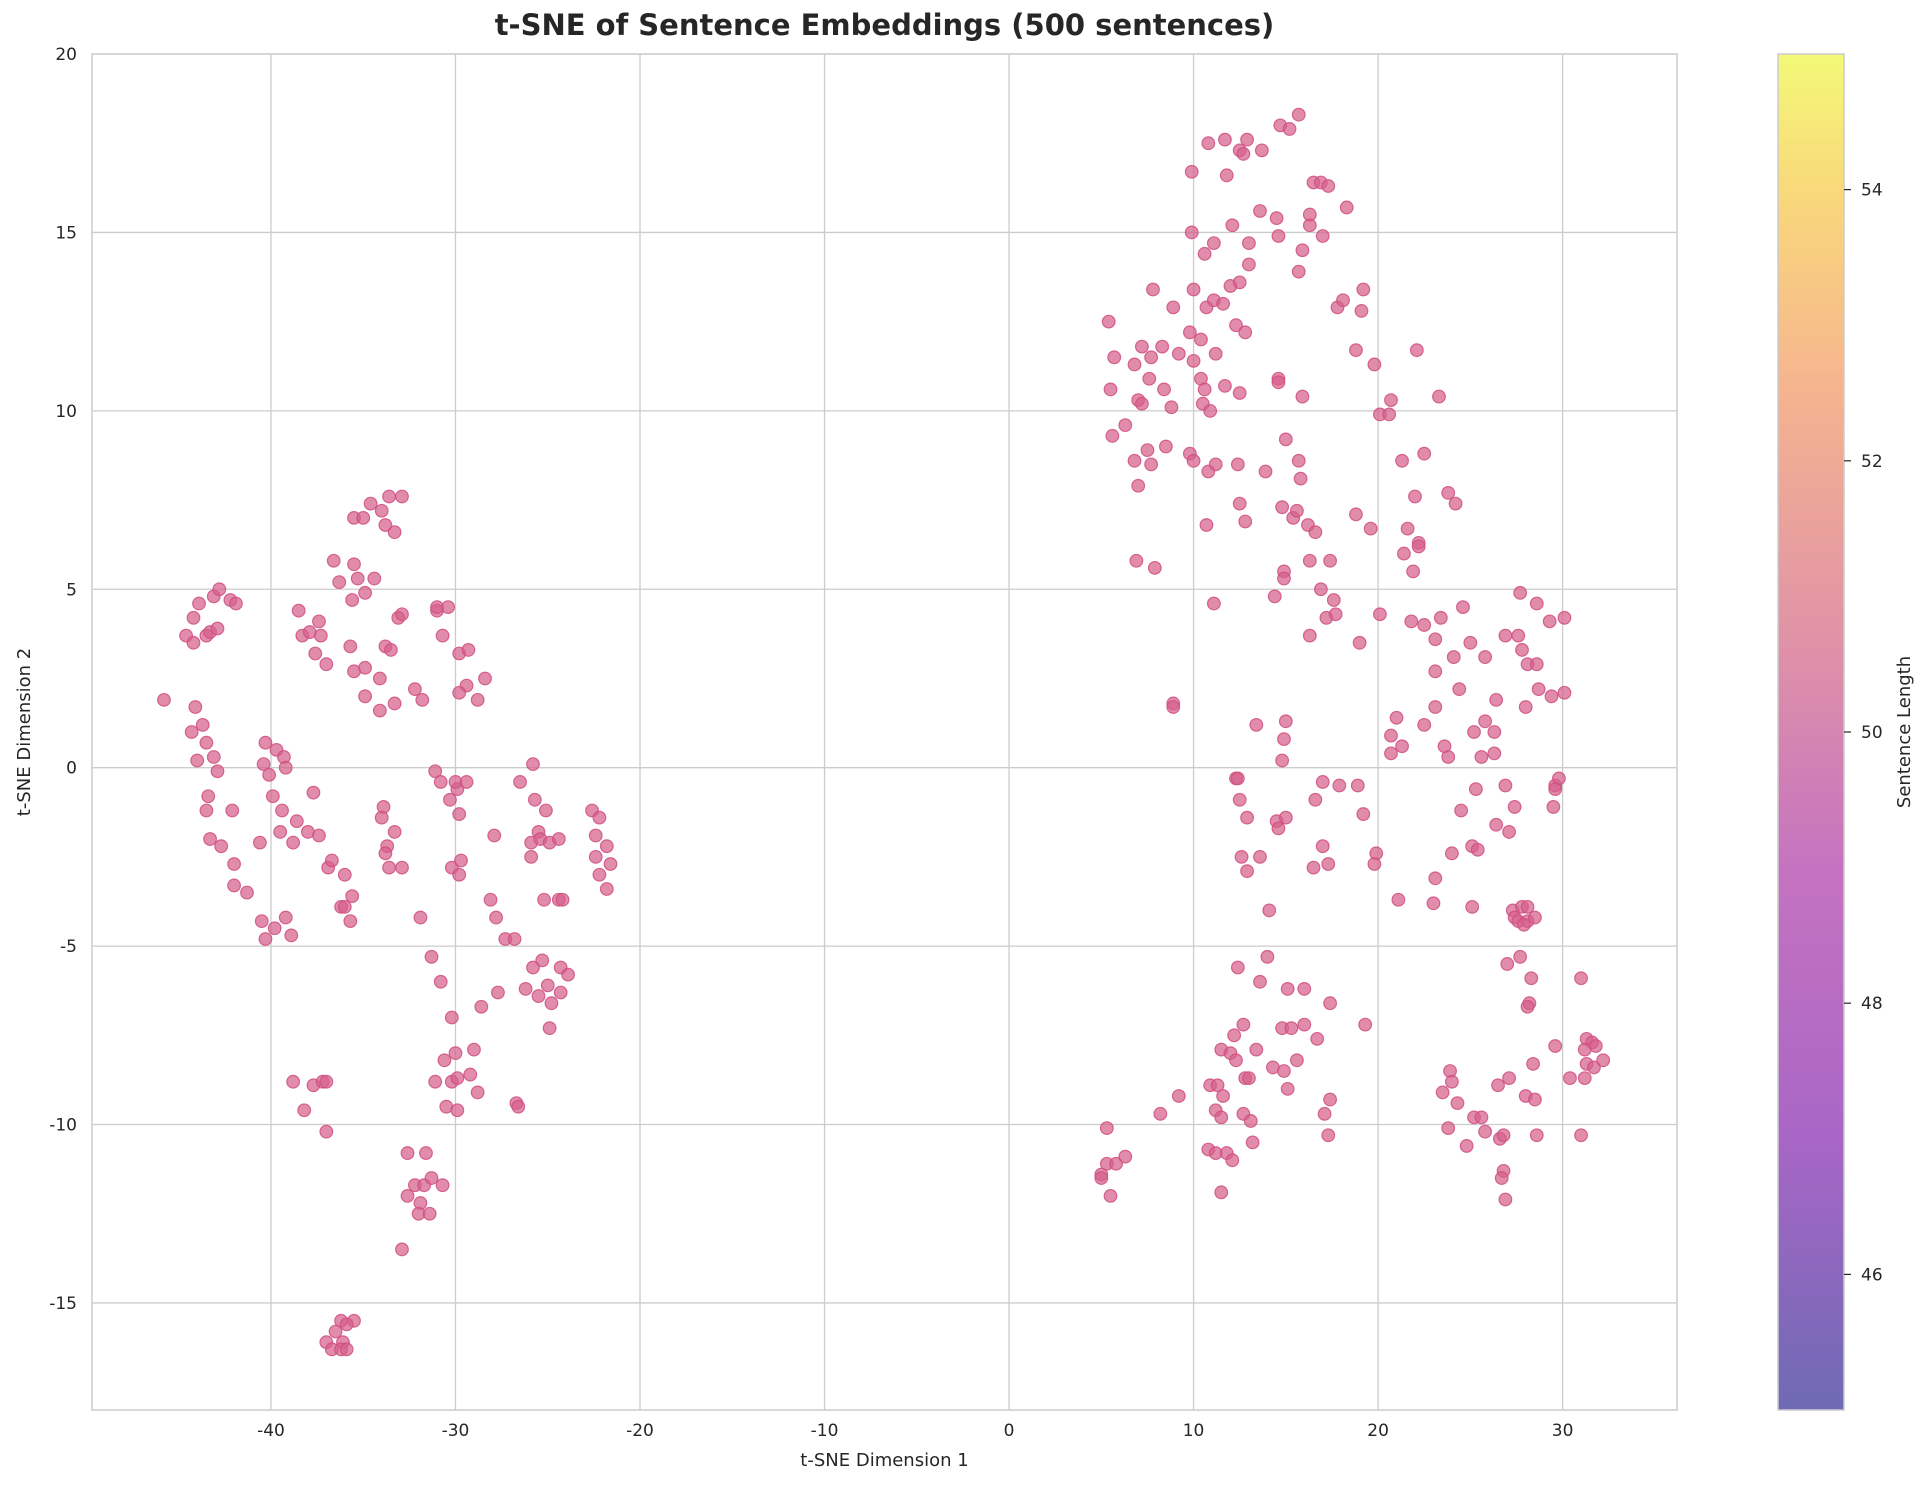 The image size is (1924, 1485). What do you see at coordinates (71, 769) in the screenshot?
I see `y-tick-label: 0` at bounding box center [71, 769].